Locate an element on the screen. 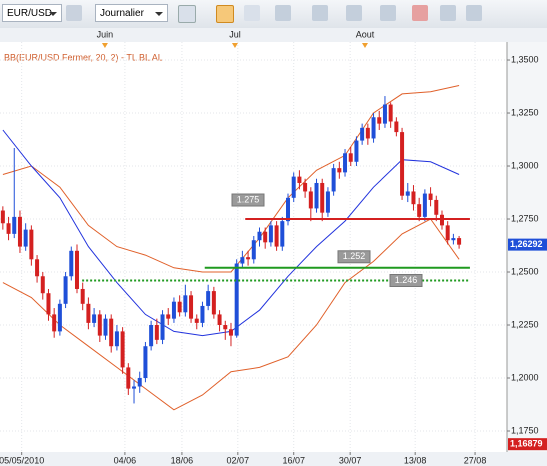 The image size is (547, 466). toolbar: EUR/USD Journalier is located at coordinates (273, 14).